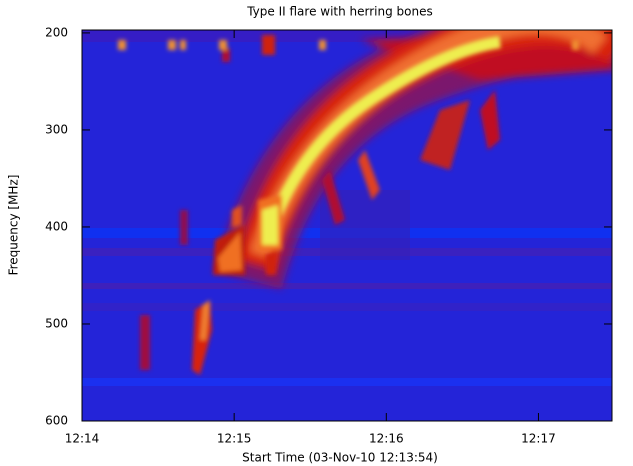 Image resolution: width=633 pixels, height=466 pixels. Describe the element at coordinates (14, 225) in the screenshot. I see `y-axis-label: Frequency [MHz]` at that location.